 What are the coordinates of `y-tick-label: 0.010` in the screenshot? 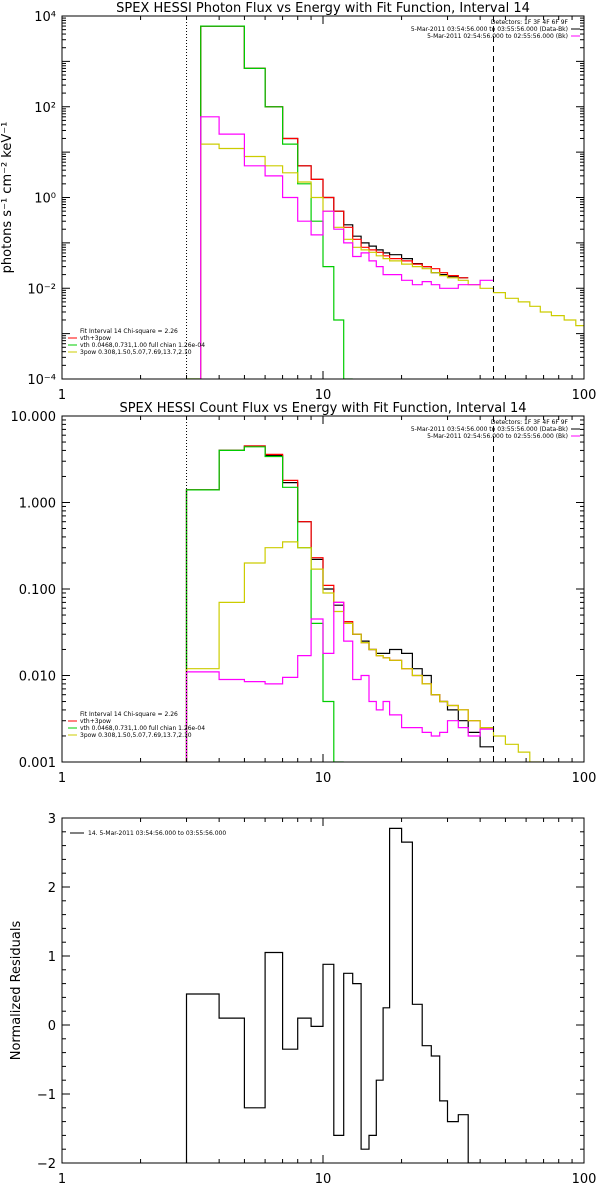 It's located at (37, 677).